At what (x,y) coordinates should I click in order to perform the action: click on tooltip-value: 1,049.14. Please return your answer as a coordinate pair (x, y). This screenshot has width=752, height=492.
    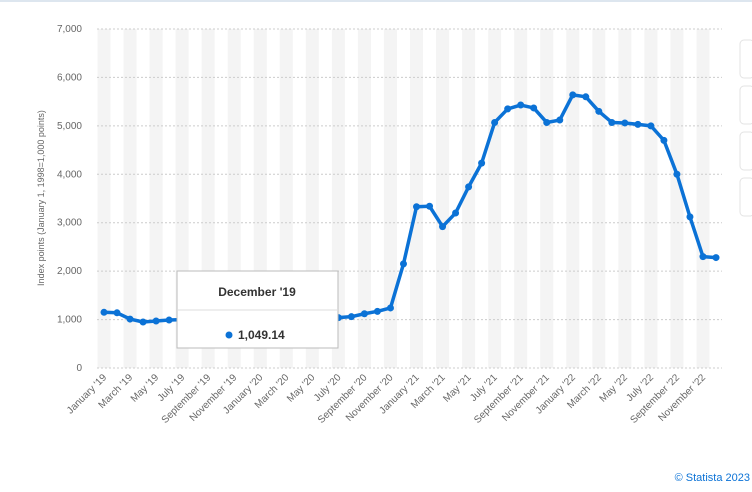
    Looking at the image, I should click on (261, 335).